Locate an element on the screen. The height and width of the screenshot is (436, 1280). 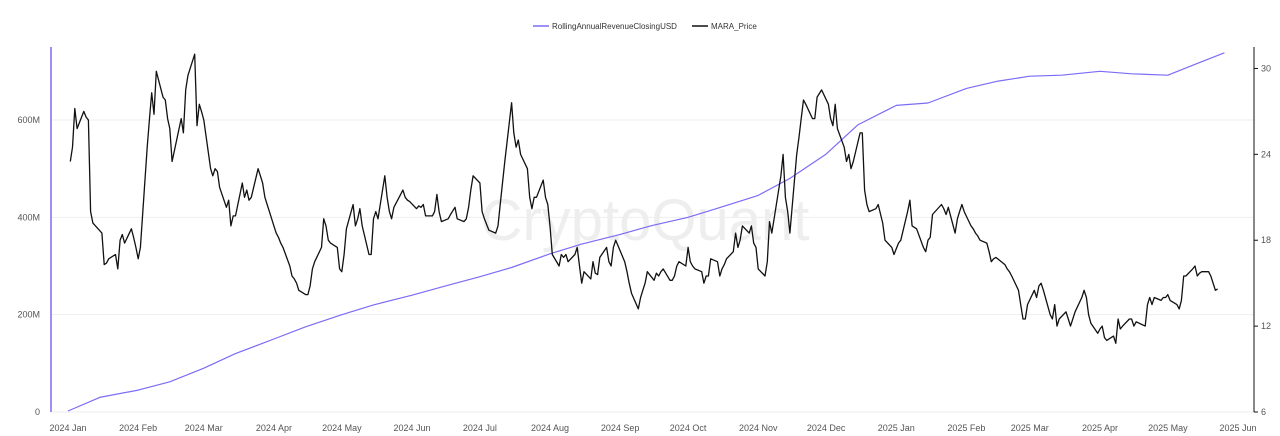
x-tick-label-13: 2025 Feb is located at coordinates (966, 428).